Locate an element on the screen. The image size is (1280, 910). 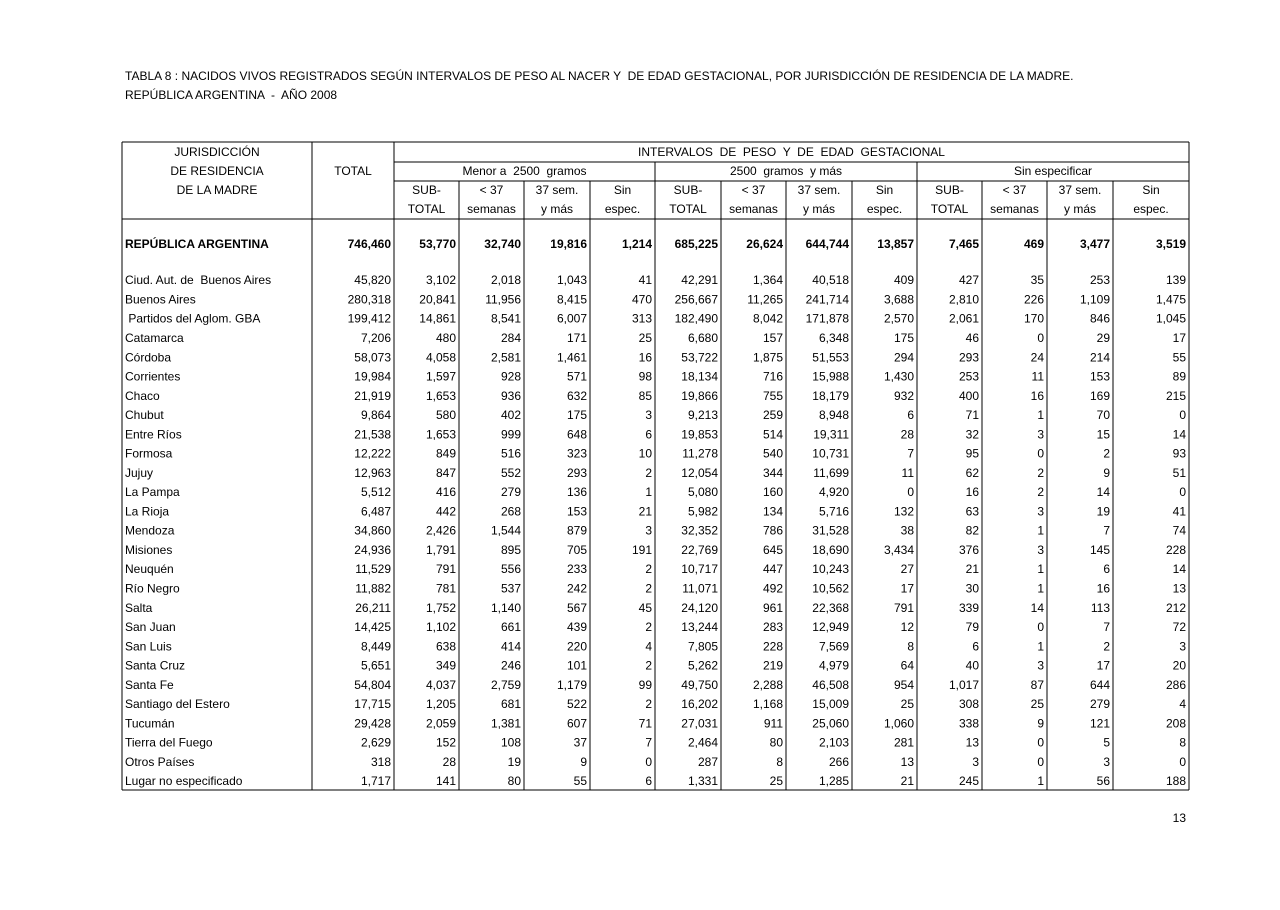
column-header: Sin is located at coordinates (884, 190).